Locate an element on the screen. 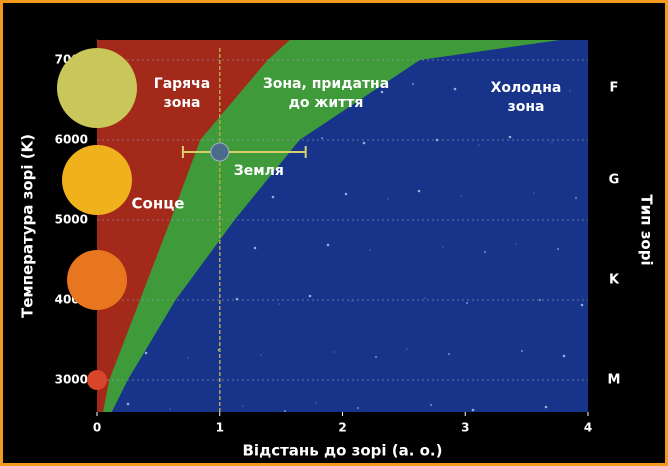 This screenshot has height=466, width=668. x-tick-label: 0 is located at coordinates (97, 428).